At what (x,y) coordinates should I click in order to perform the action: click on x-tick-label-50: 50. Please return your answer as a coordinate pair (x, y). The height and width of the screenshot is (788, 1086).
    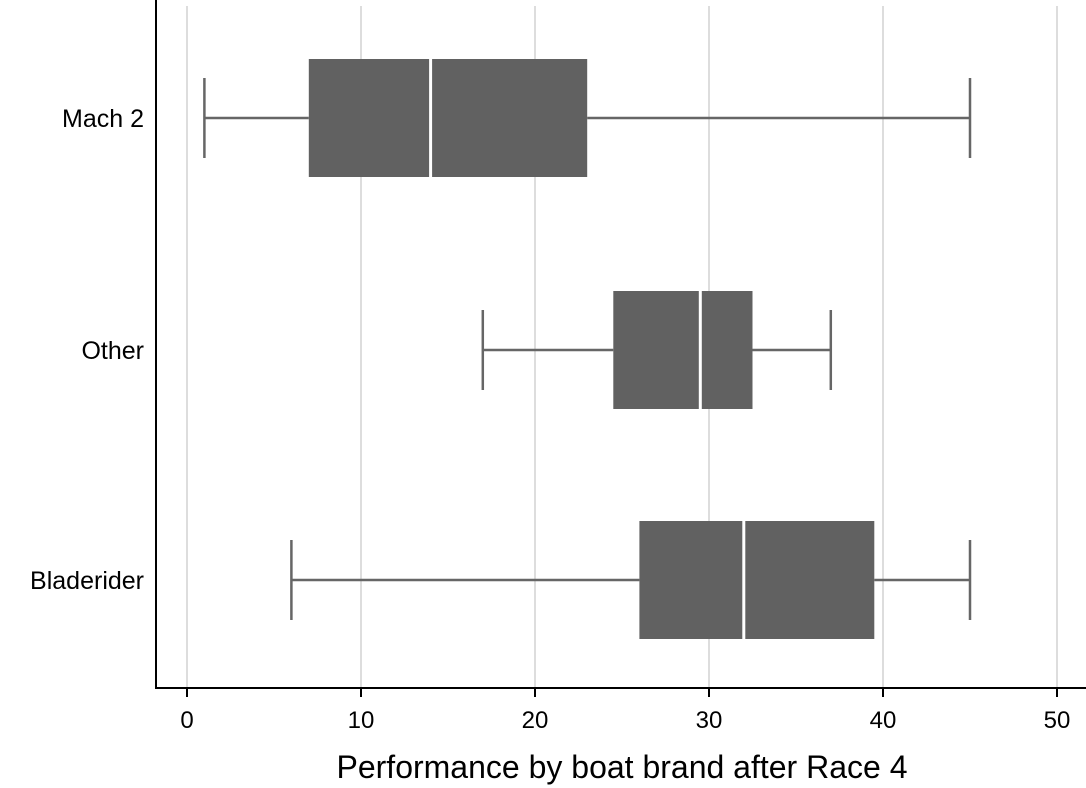
    Looking at the image, I should click on (1057, 720).